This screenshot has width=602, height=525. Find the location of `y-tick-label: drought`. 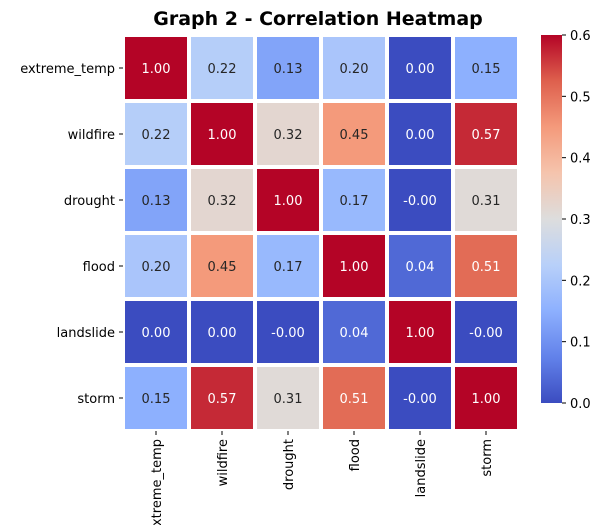

y-tick-label: drought is located at coordinates (89, 201).